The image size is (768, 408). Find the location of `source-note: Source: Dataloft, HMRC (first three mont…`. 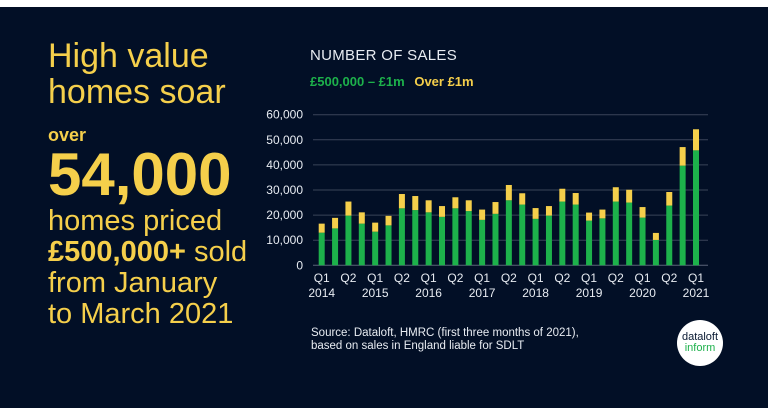

source-note: Source: Dataloft, HMRC (first three mont… is located at coordinates (445, 340).